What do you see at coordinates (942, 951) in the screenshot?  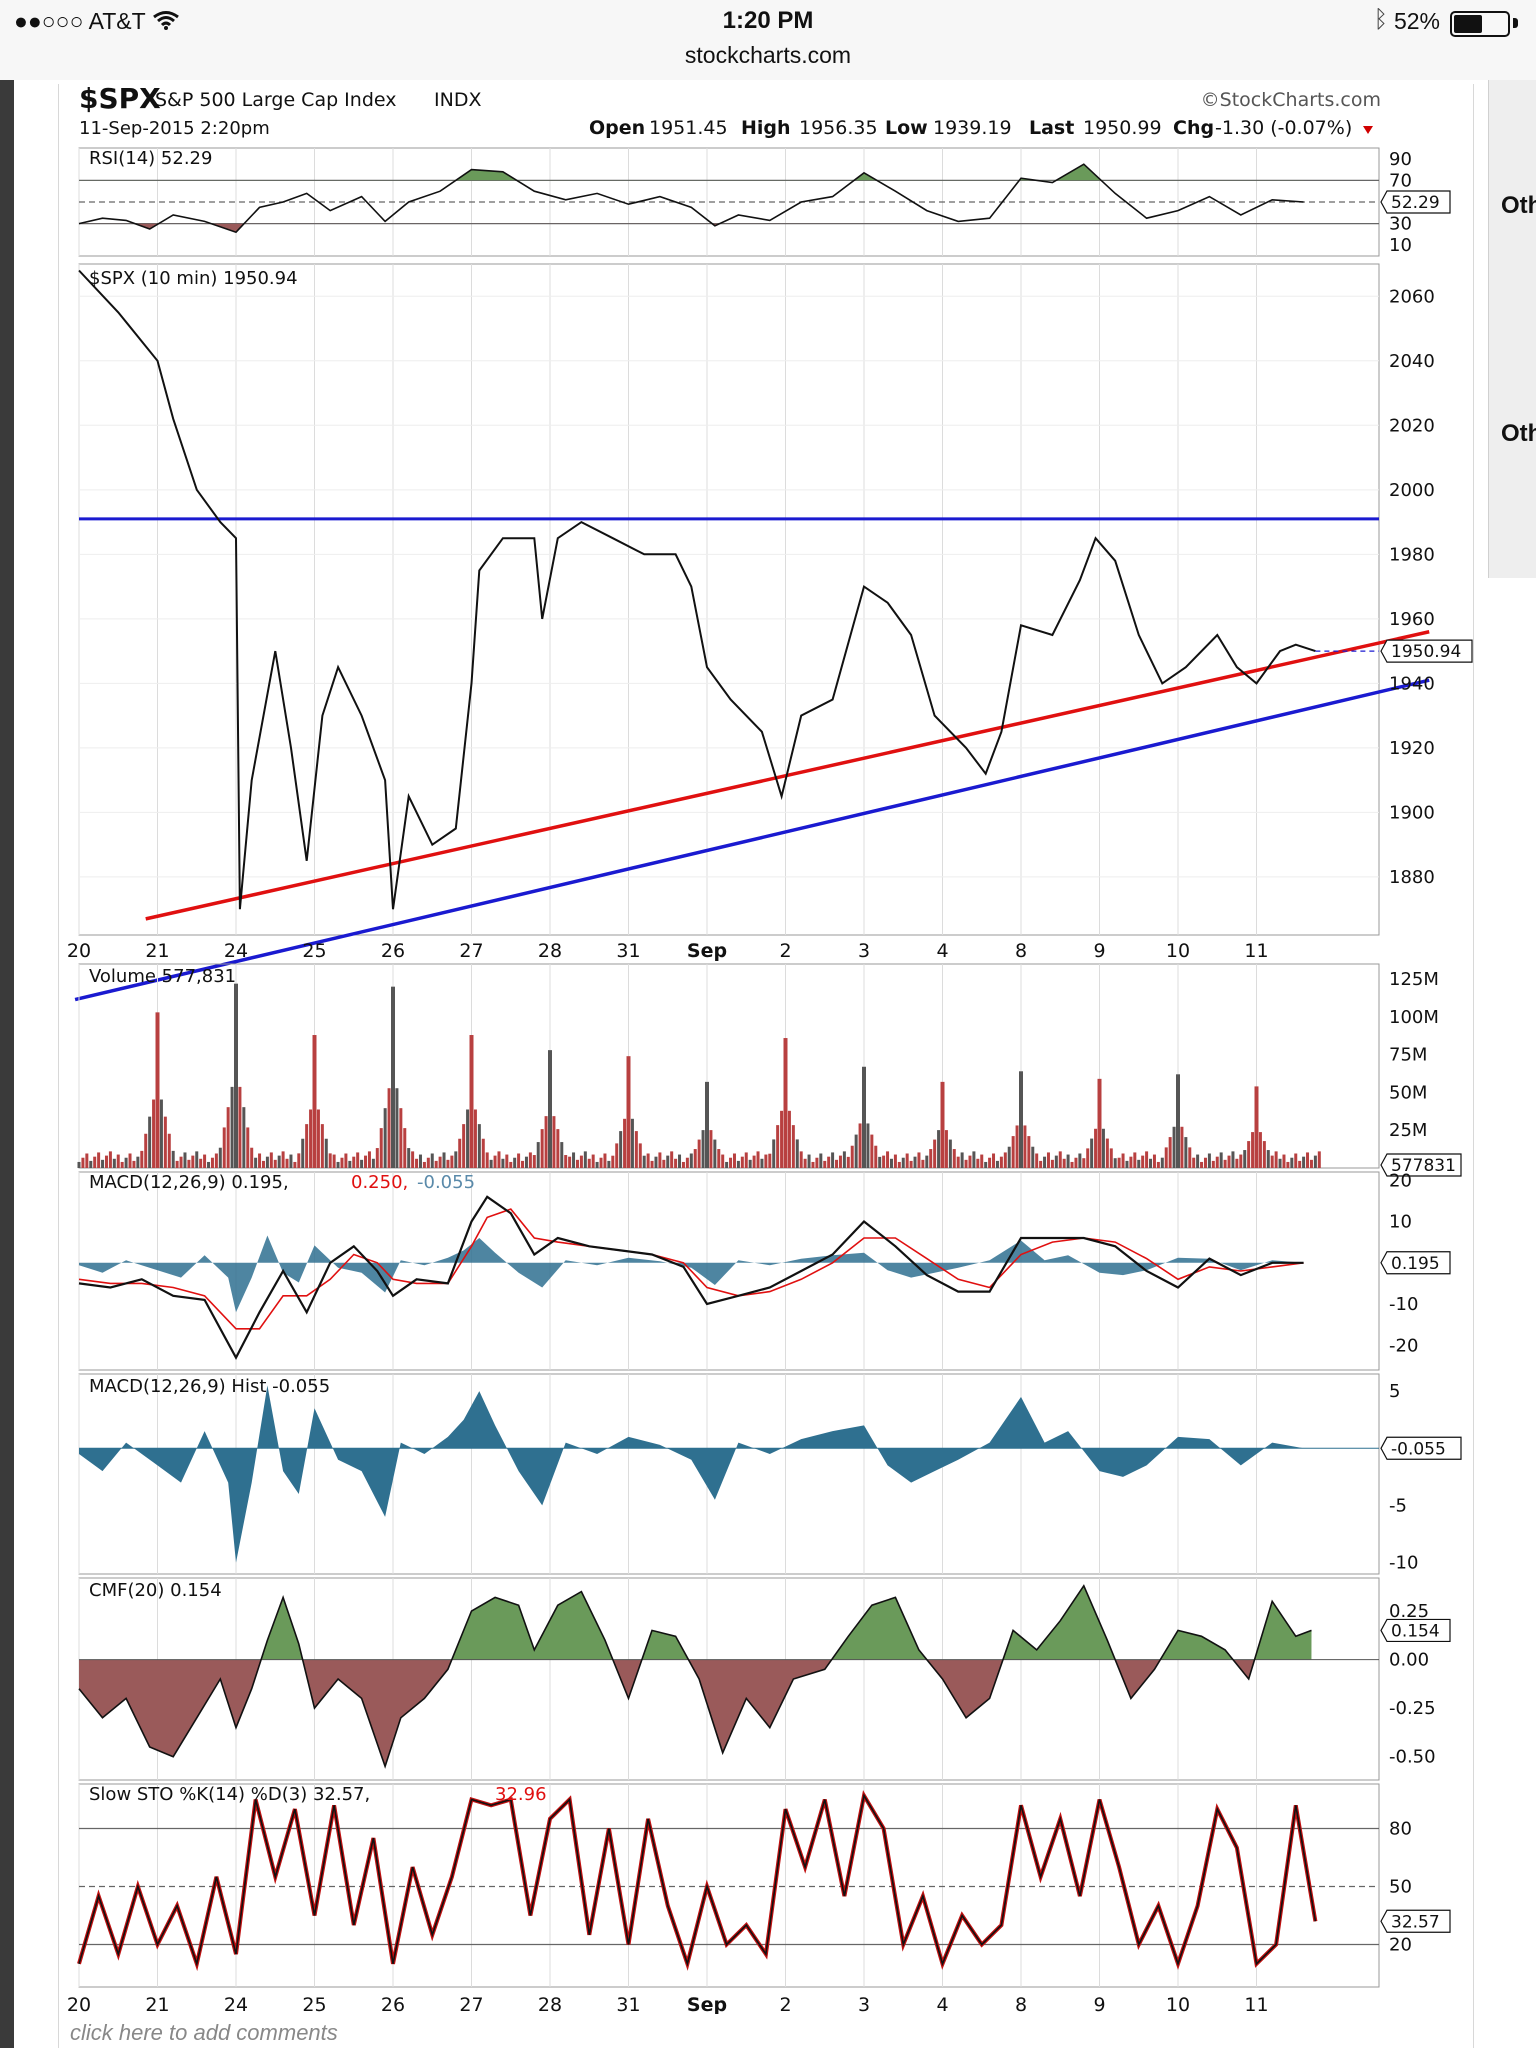 I see `price-xtick-11: 4` at bounding box center [942, 951].